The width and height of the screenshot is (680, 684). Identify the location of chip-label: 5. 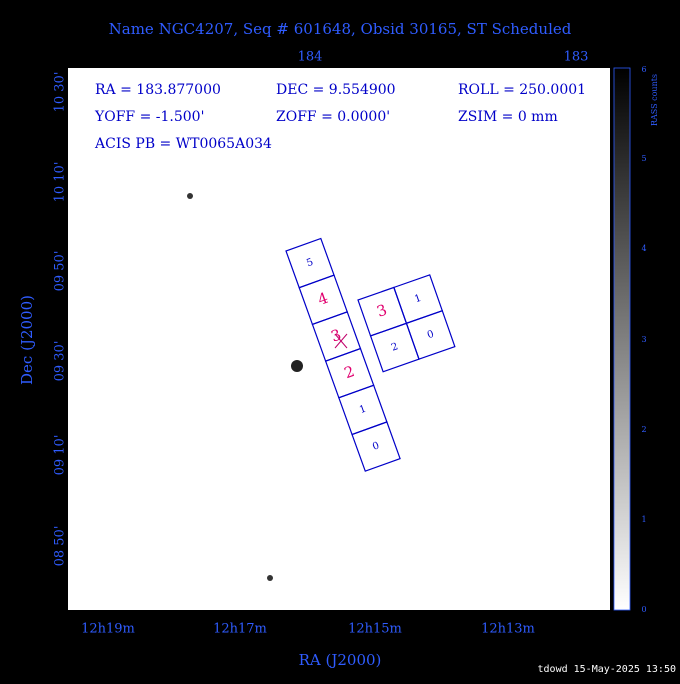
(310, 263).